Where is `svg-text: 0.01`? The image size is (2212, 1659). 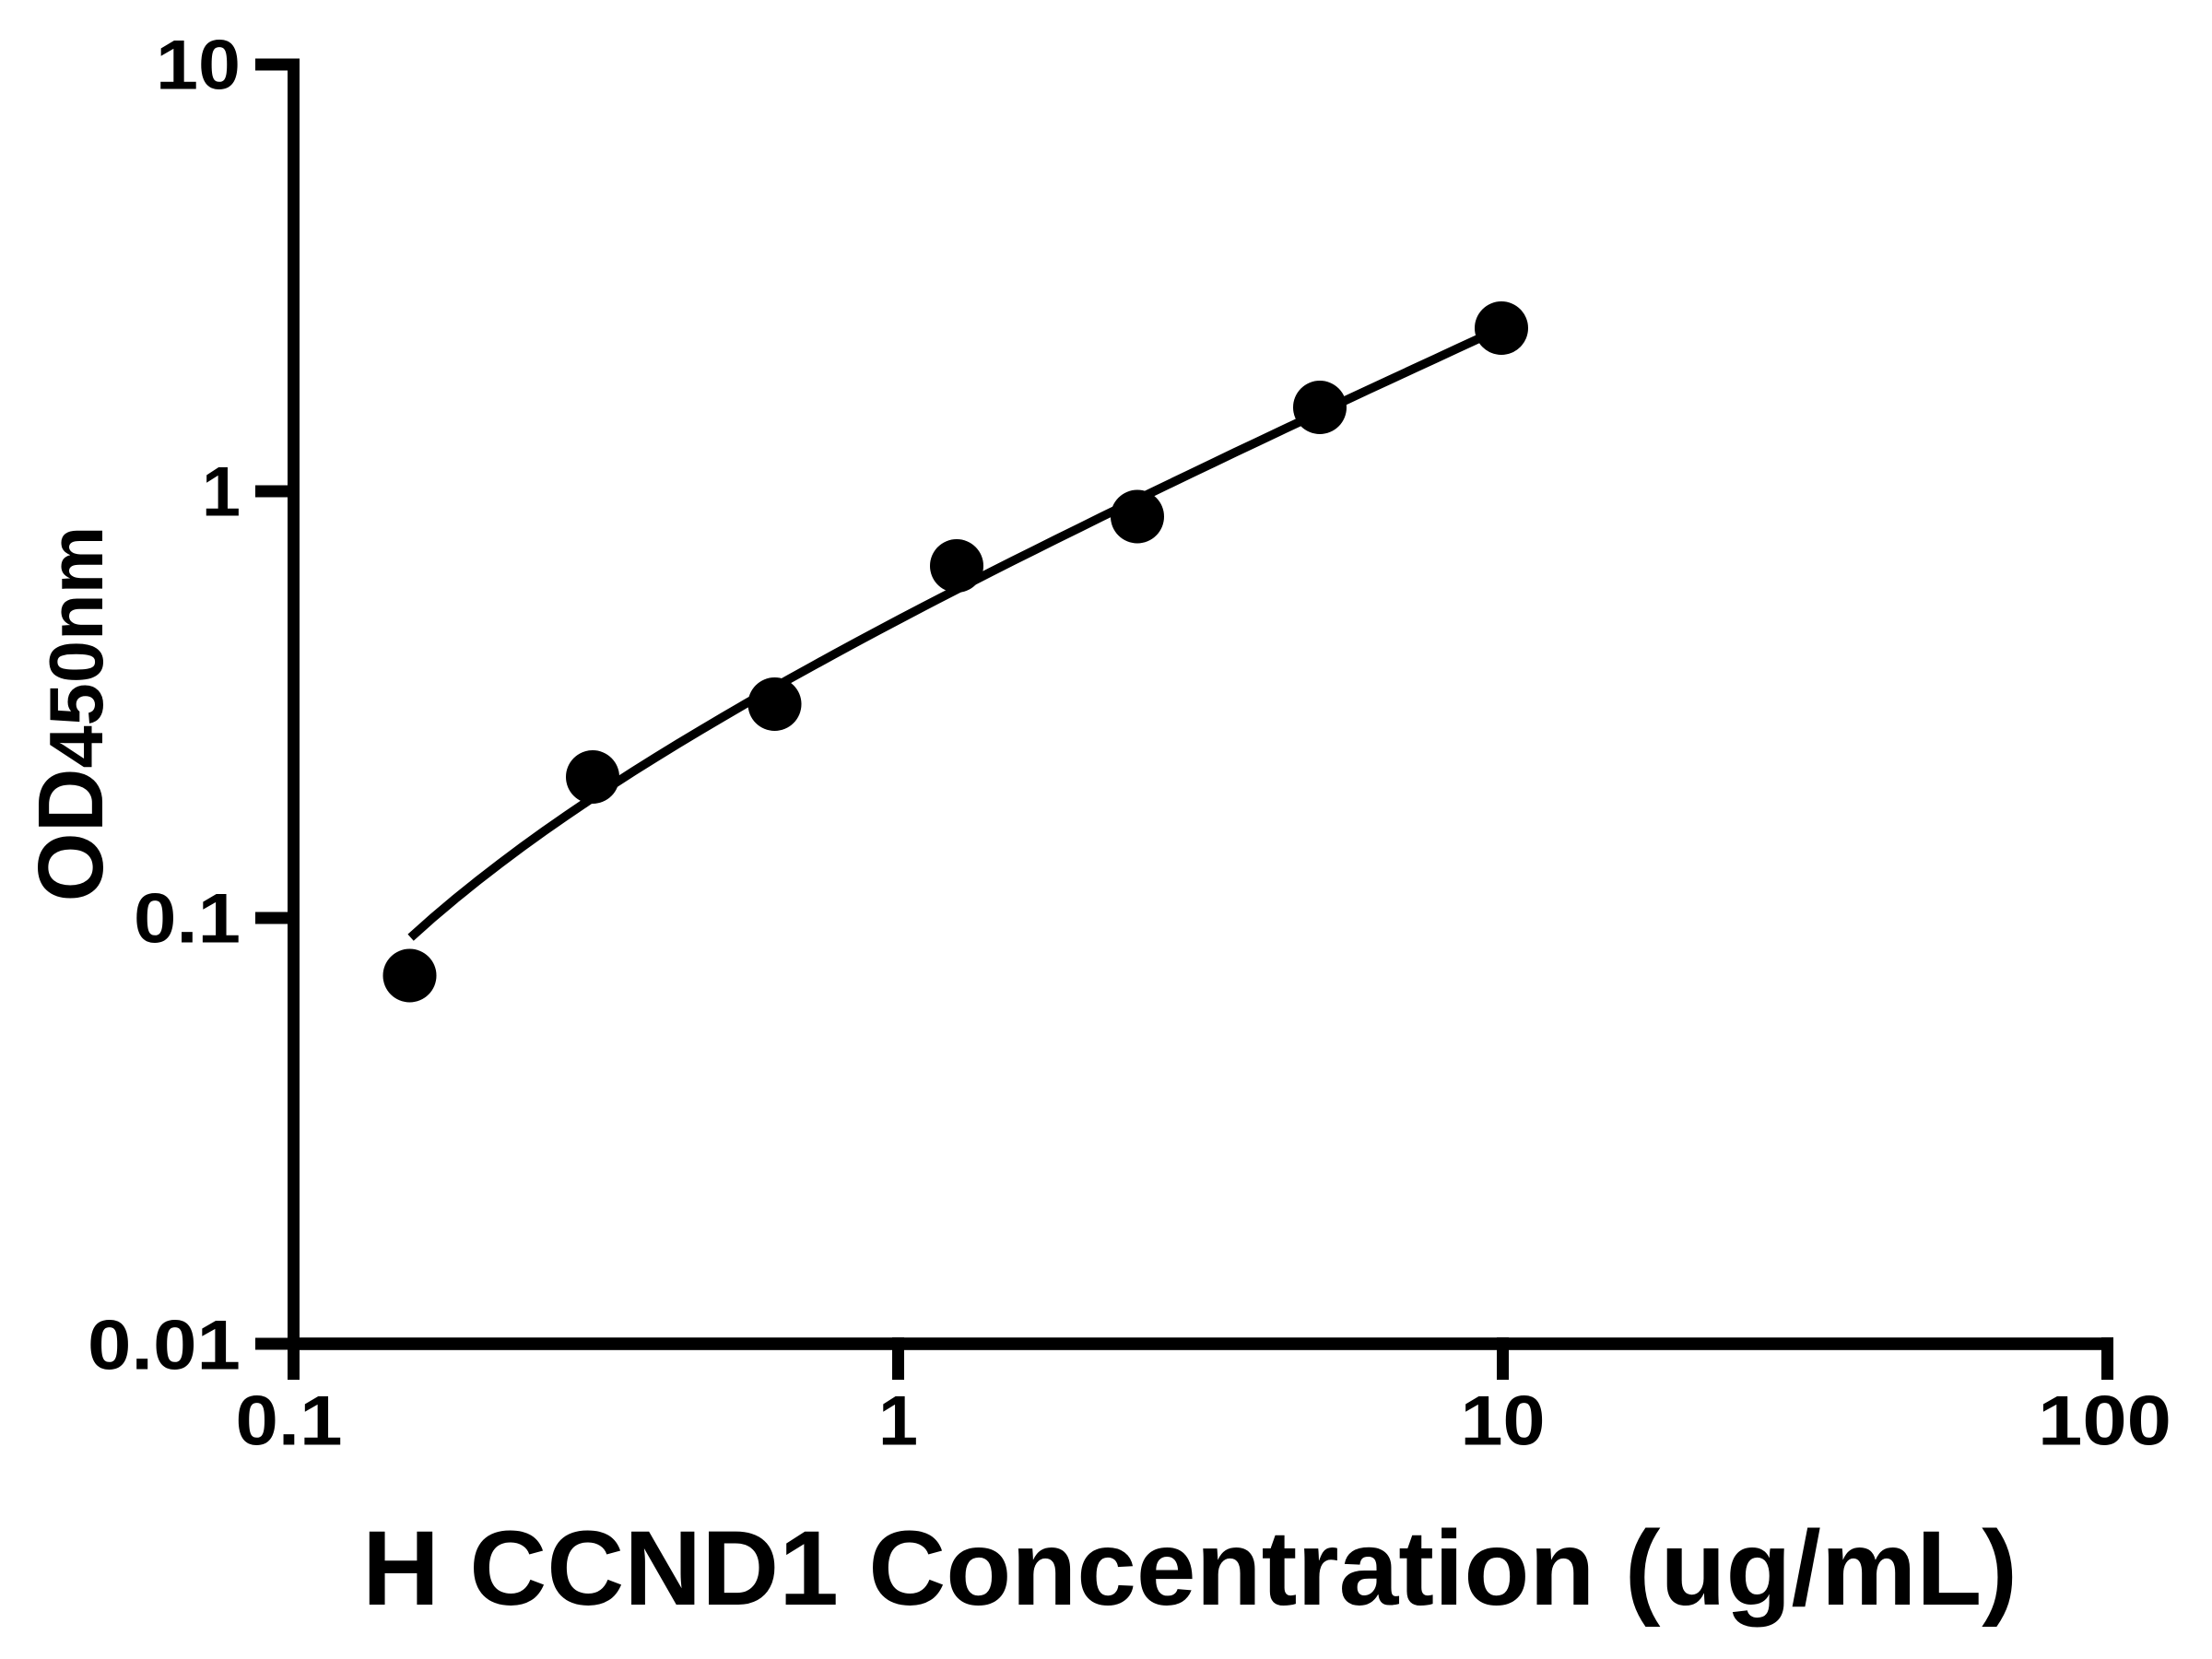
svg-text: 0.01 is located at coordinates (164, 1345).